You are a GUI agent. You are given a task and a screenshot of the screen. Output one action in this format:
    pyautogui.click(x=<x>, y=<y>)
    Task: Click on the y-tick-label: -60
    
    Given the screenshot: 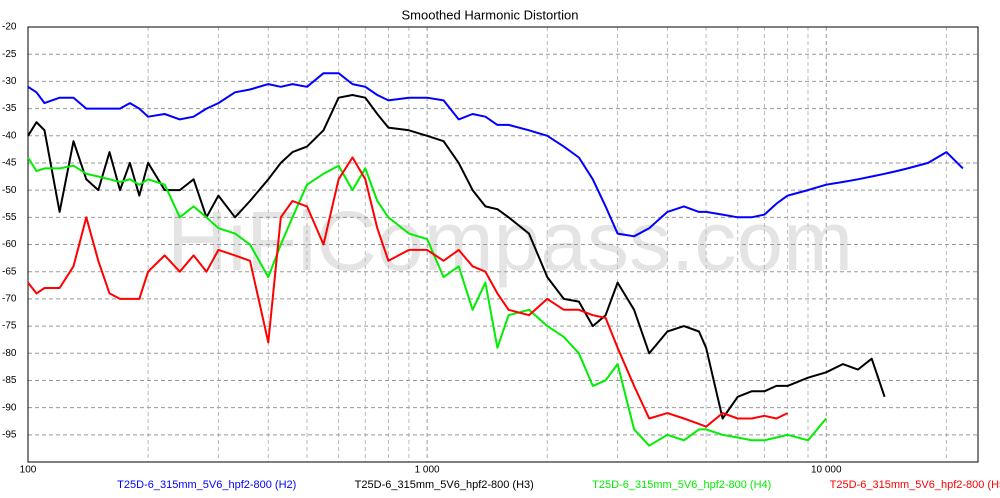 What is the action you would take?
    pyautogui.click(x=9, y=244)
    